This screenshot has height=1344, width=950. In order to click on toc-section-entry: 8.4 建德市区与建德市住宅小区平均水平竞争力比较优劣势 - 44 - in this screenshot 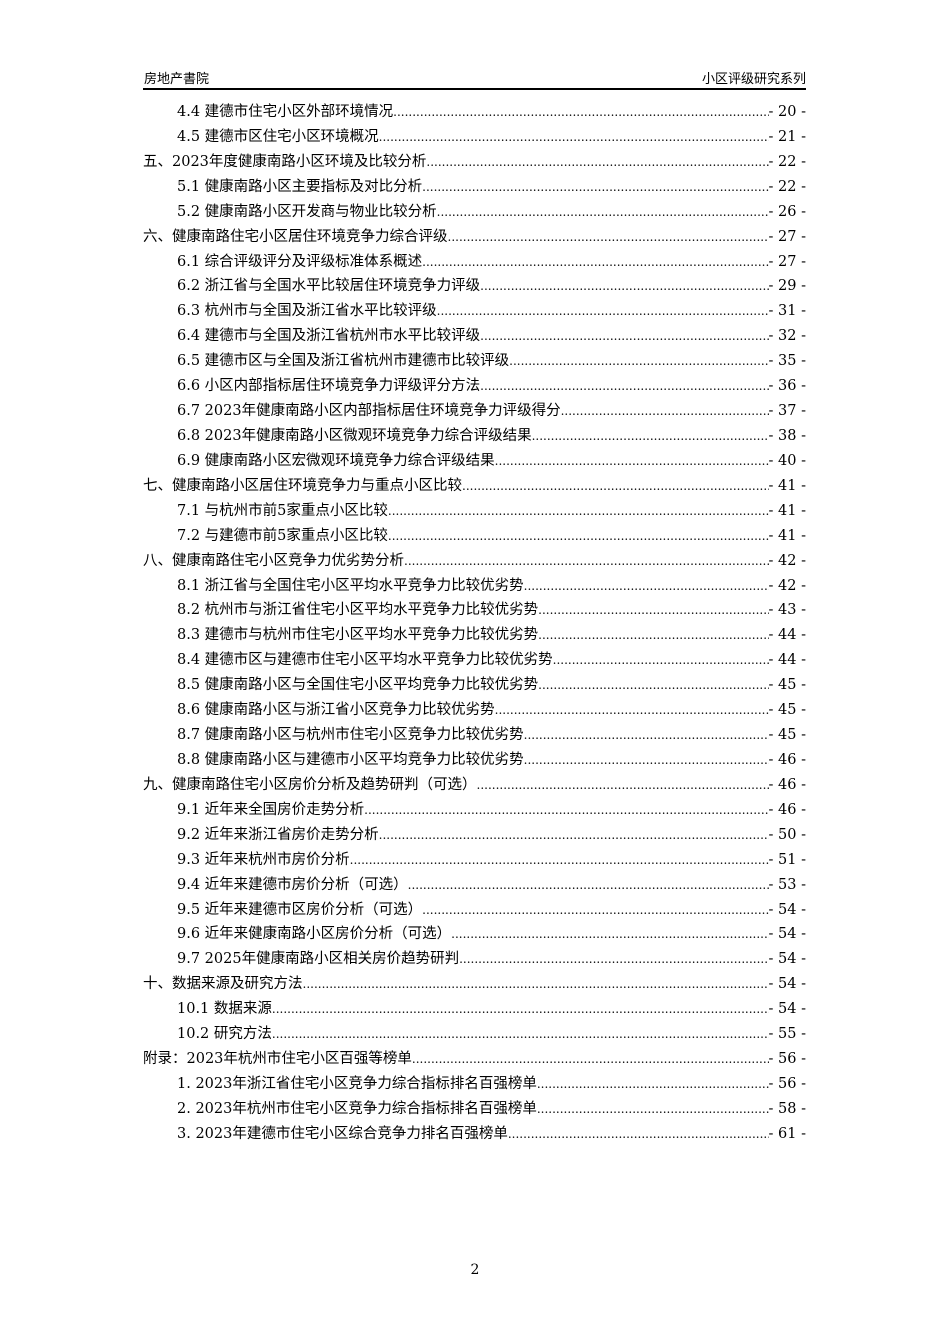, I will do `click(474, 660)`.